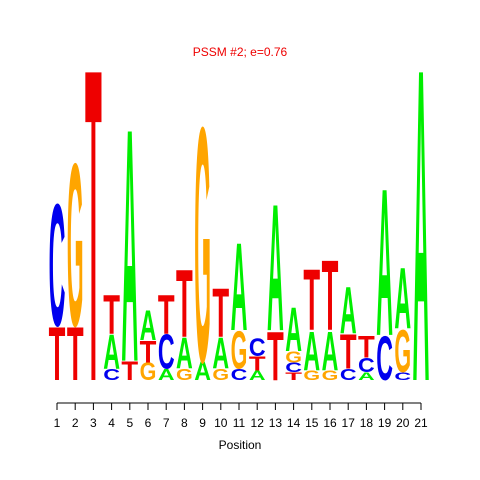 The width and height of the screenshot is (480, 480). Describe the element at coordinates (403, 423) in the screenshot. I see `x-tick-label: 20` at that location.